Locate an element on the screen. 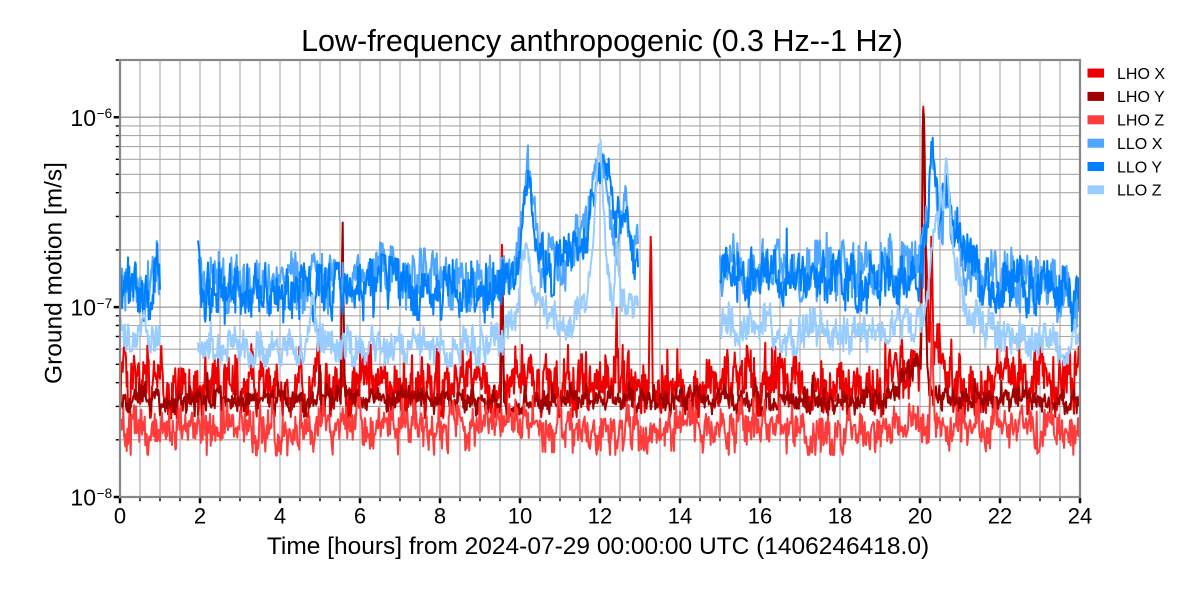 Image resolution: width=1200 pixels, height=600 pixels. svg-text: 20 is located at coordinates (920, 516).